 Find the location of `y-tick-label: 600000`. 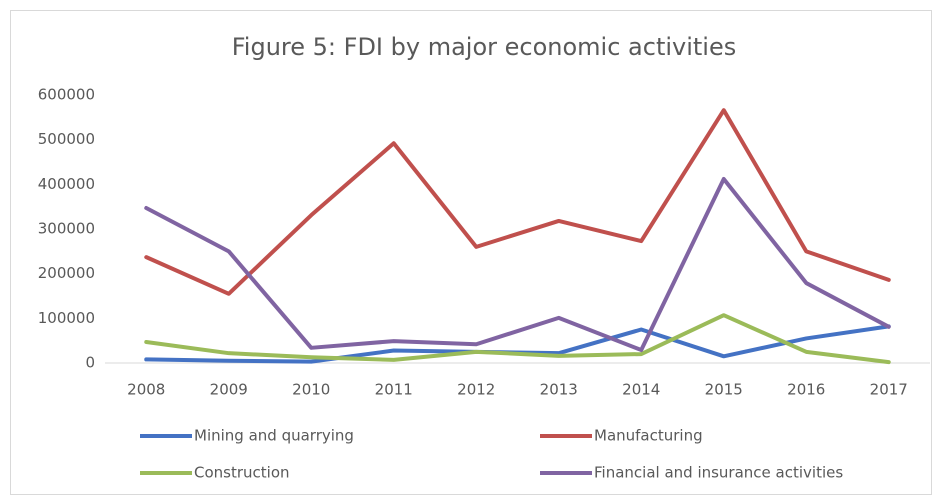

y-tick-label: 600000 is located at coordinates (66, 95).